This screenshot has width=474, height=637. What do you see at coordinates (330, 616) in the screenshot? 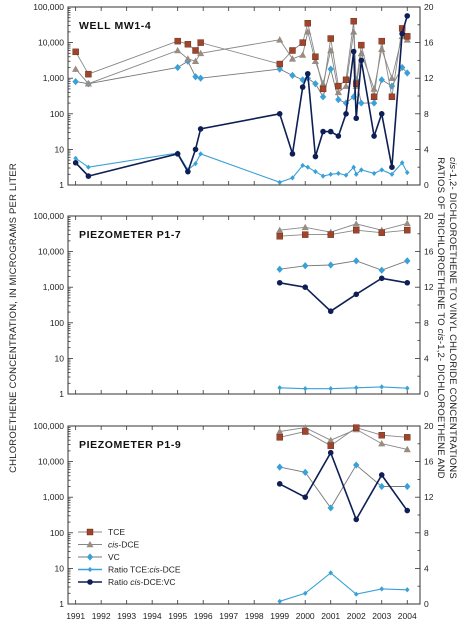
I see `x-tick-label: 2001` at bounding box center [330, 616].